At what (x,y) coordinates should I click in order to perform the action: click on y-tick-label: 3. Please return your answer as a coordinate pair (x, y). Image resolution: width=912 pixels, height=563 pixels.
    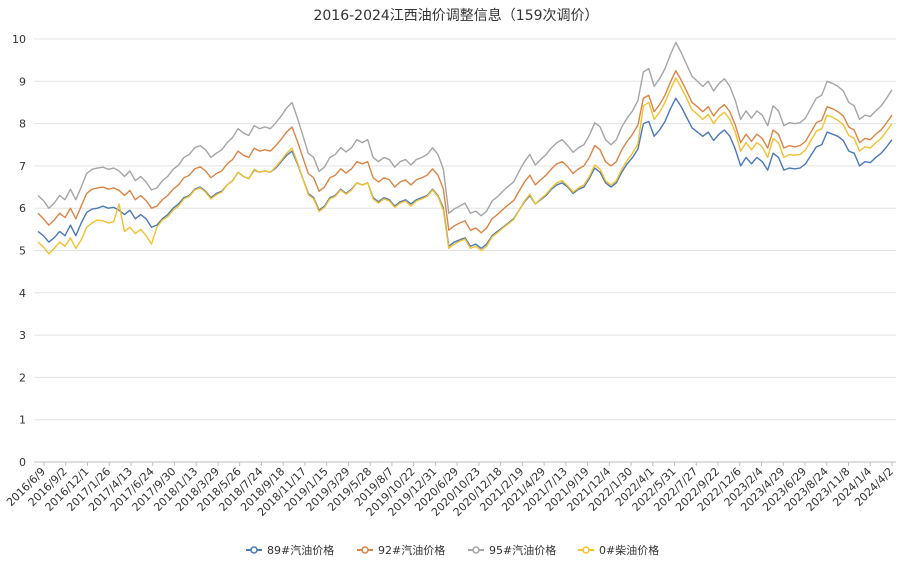
    Looking at the image, I should click on (22, 335).